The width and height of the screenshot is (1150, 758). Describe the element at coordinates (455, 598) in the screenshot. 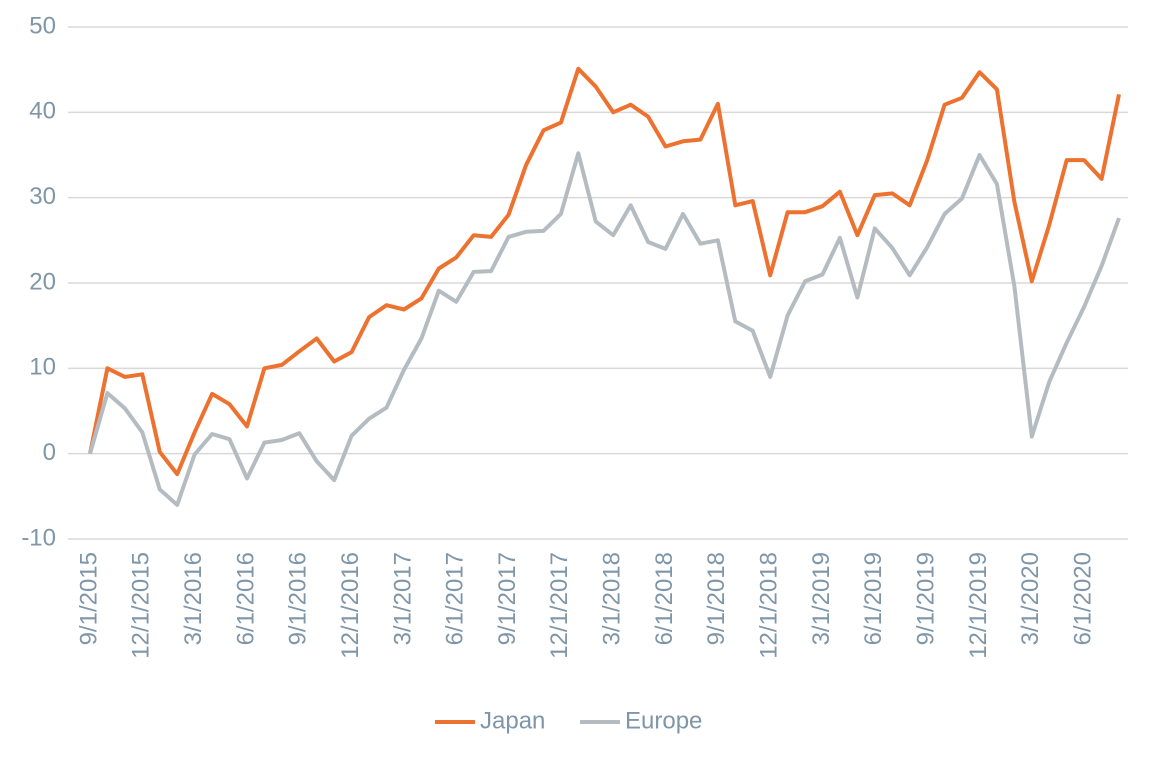

I see `x-tick-label: 6/1/2017` at that location.